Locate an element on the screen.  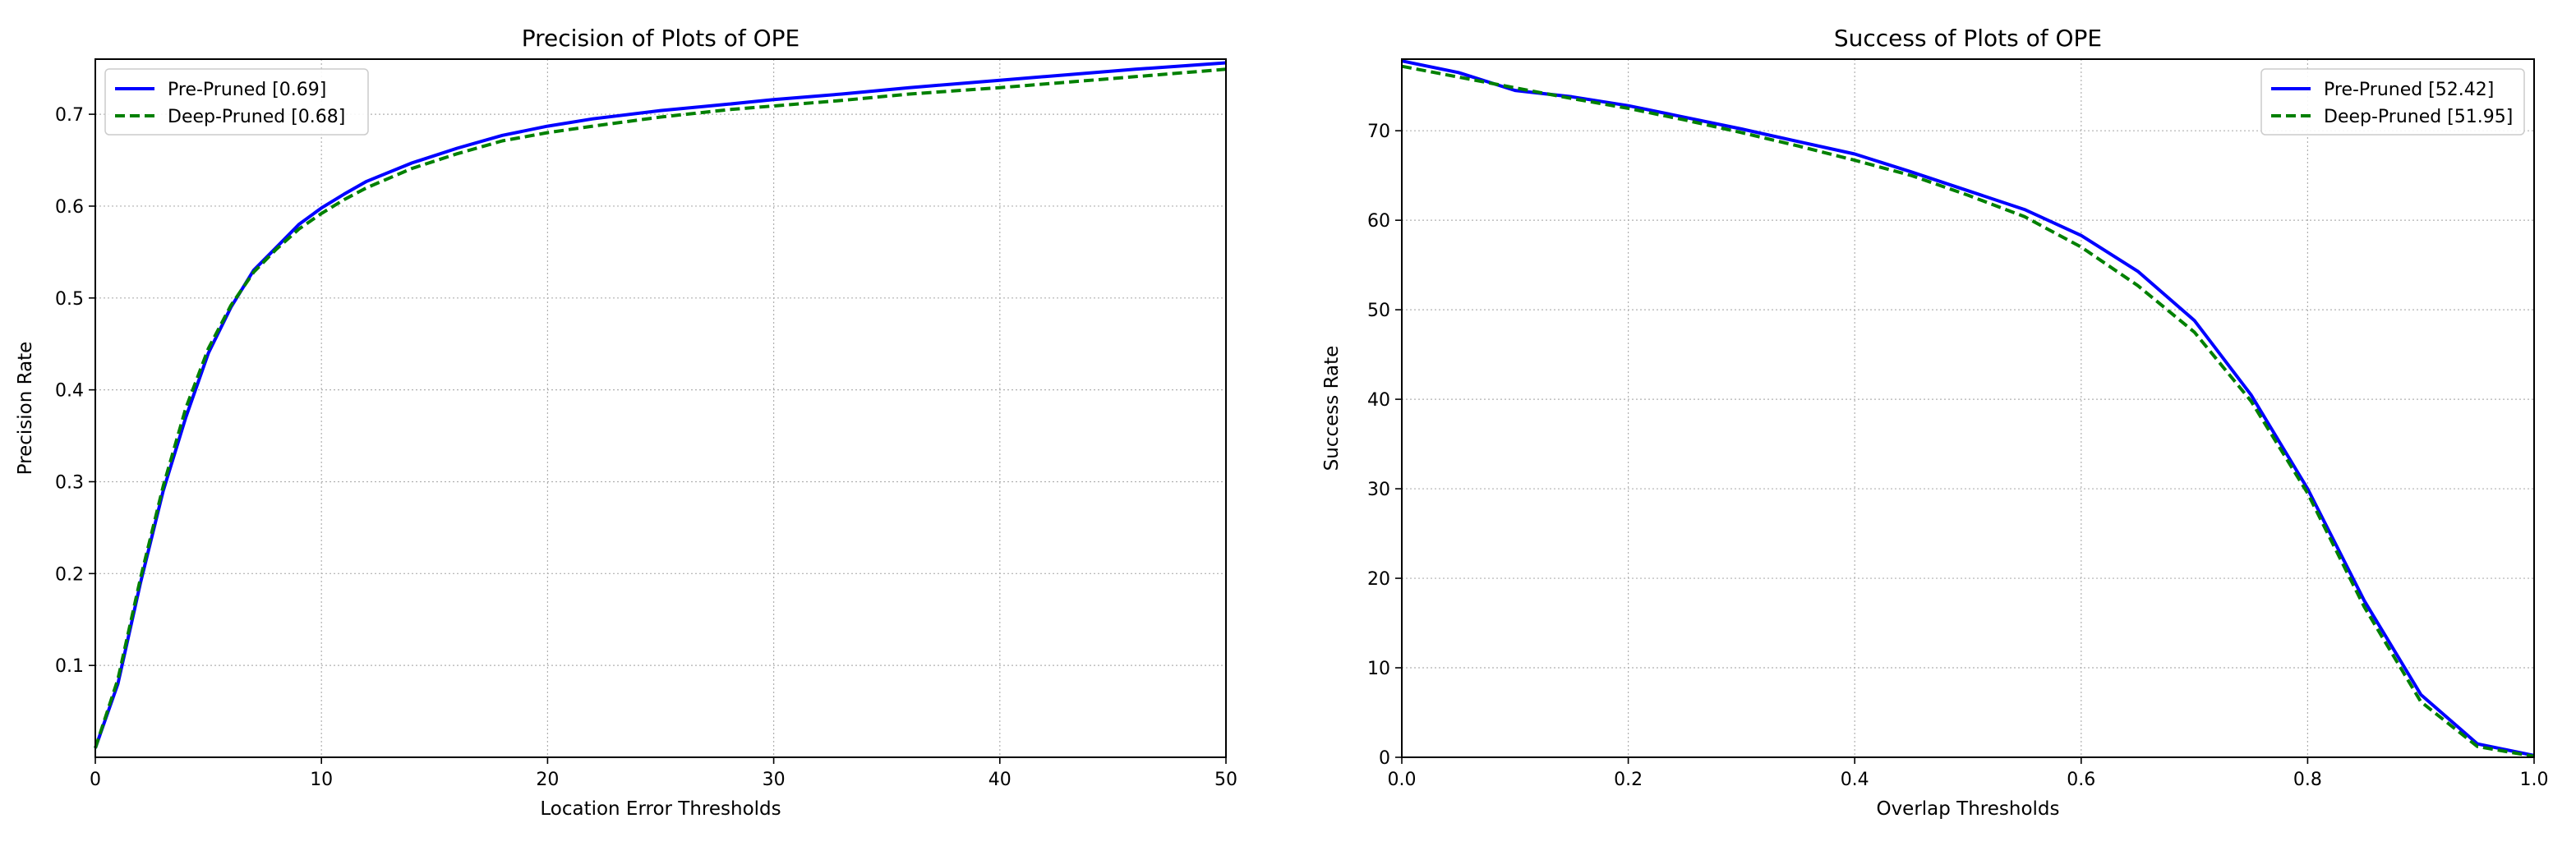
y-tick-label: 0 is located at coordinates (1384, 758).